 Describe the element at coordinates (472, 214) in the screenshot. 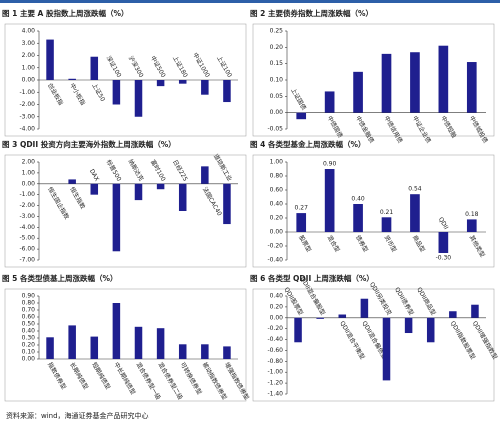

I see `data-label: 0.18` at that location.